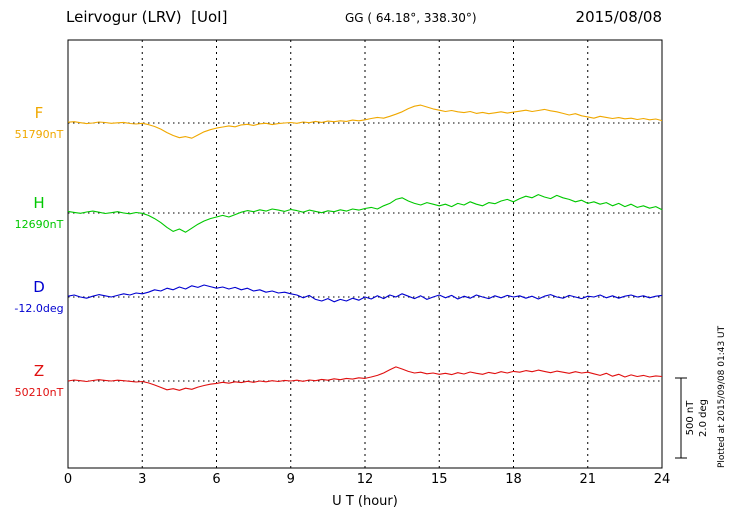 The image size is (730, 520). Describe the element at coordinates (365, 121) in the screenshot. I see `trace-F` at that location.